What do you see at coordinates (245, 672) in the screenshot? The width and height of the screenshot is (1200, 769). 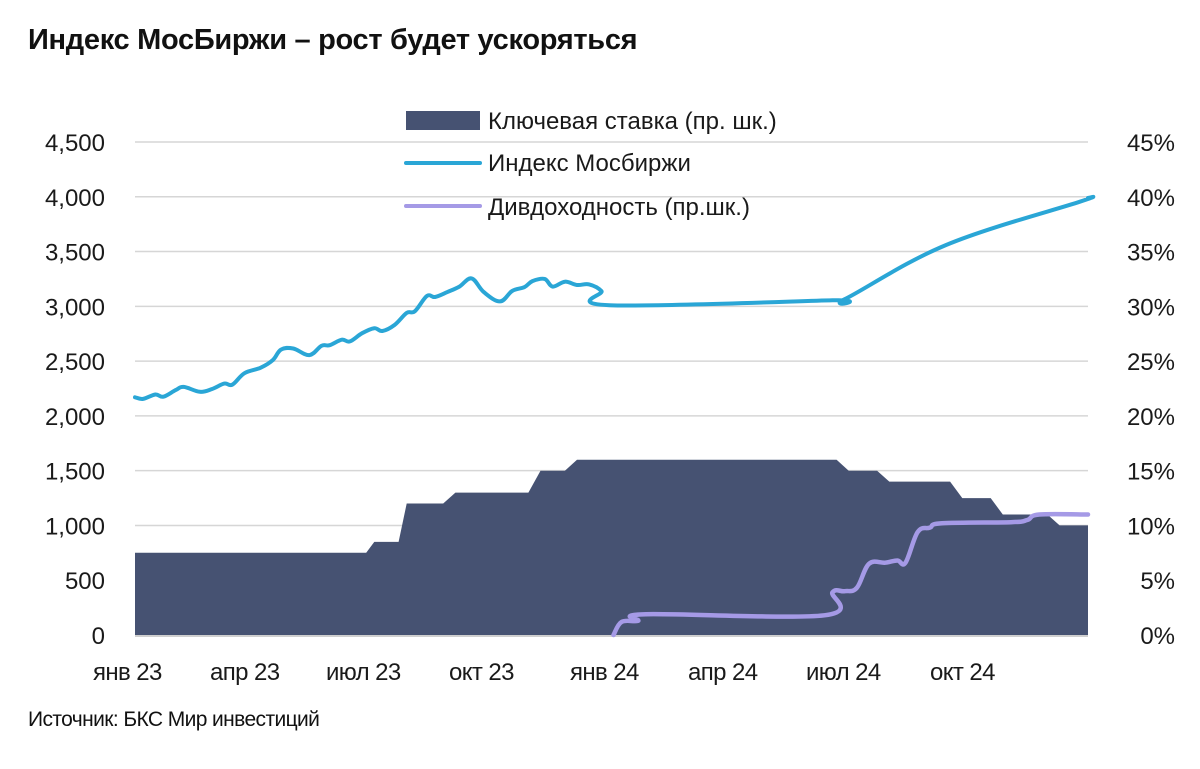 I see `x-tick: апр 23` at bounding box center [245, 672].